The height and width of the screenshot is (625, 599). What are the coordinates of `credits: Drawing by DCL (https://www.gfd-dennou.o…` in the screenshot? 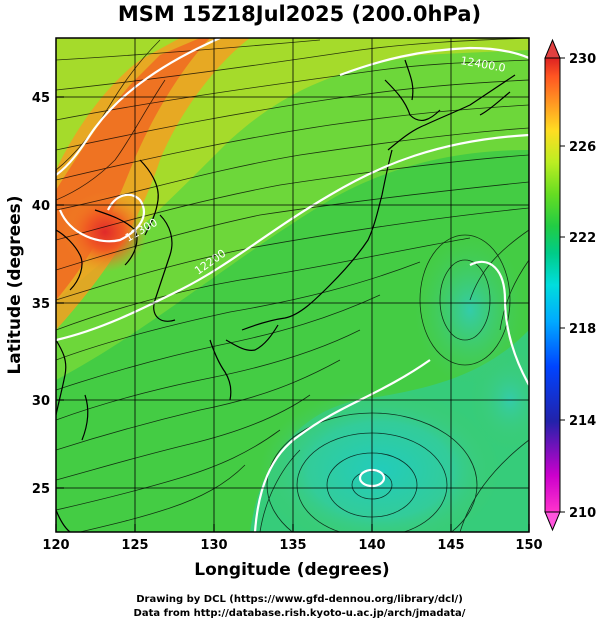 It's located at (299, 607).